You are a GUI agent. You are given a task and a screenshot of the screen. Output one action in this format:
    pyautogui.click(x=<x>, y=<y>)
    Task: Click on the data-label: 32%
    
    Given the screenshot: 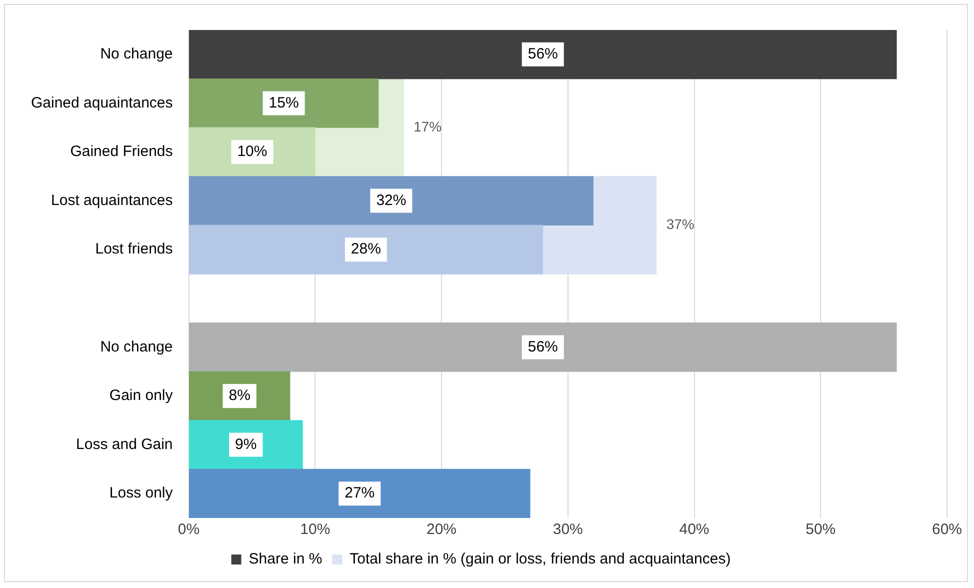 What is the action you would take?
    pyautogui.click(x=391, y=200)
    